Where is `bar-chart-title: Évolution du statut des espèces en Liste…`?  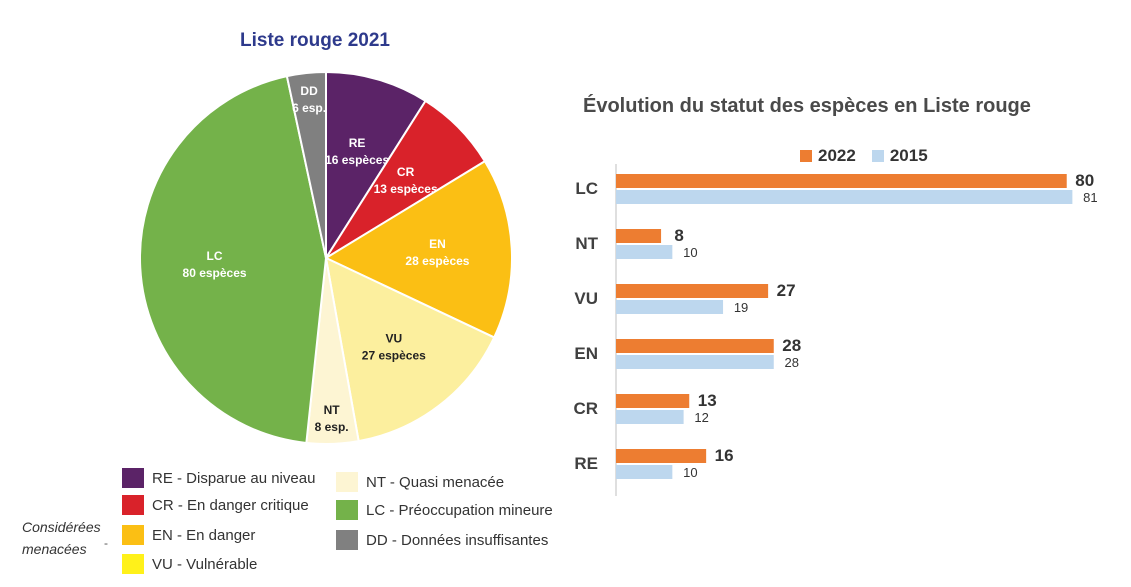 bar-chart-title: Évolution du statut des espèces en Liste… is located at coordinates (807, 106).